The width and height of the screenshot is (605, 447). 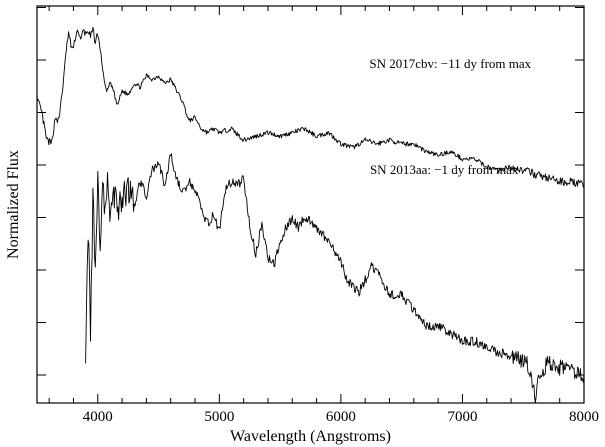 I want to click on x-tick-label: 4000, so click(x=98, y=417).